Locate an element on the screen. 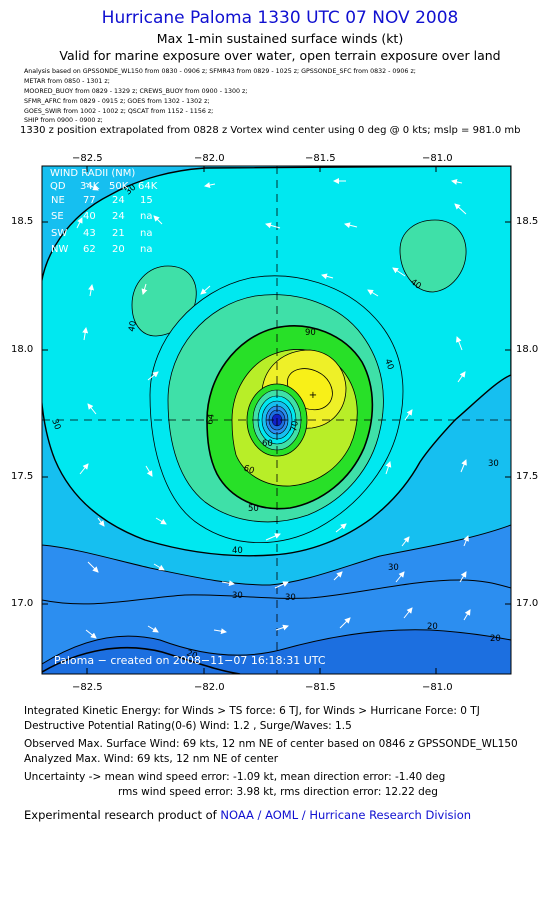  contour-line is located at coordinates (276, 592).